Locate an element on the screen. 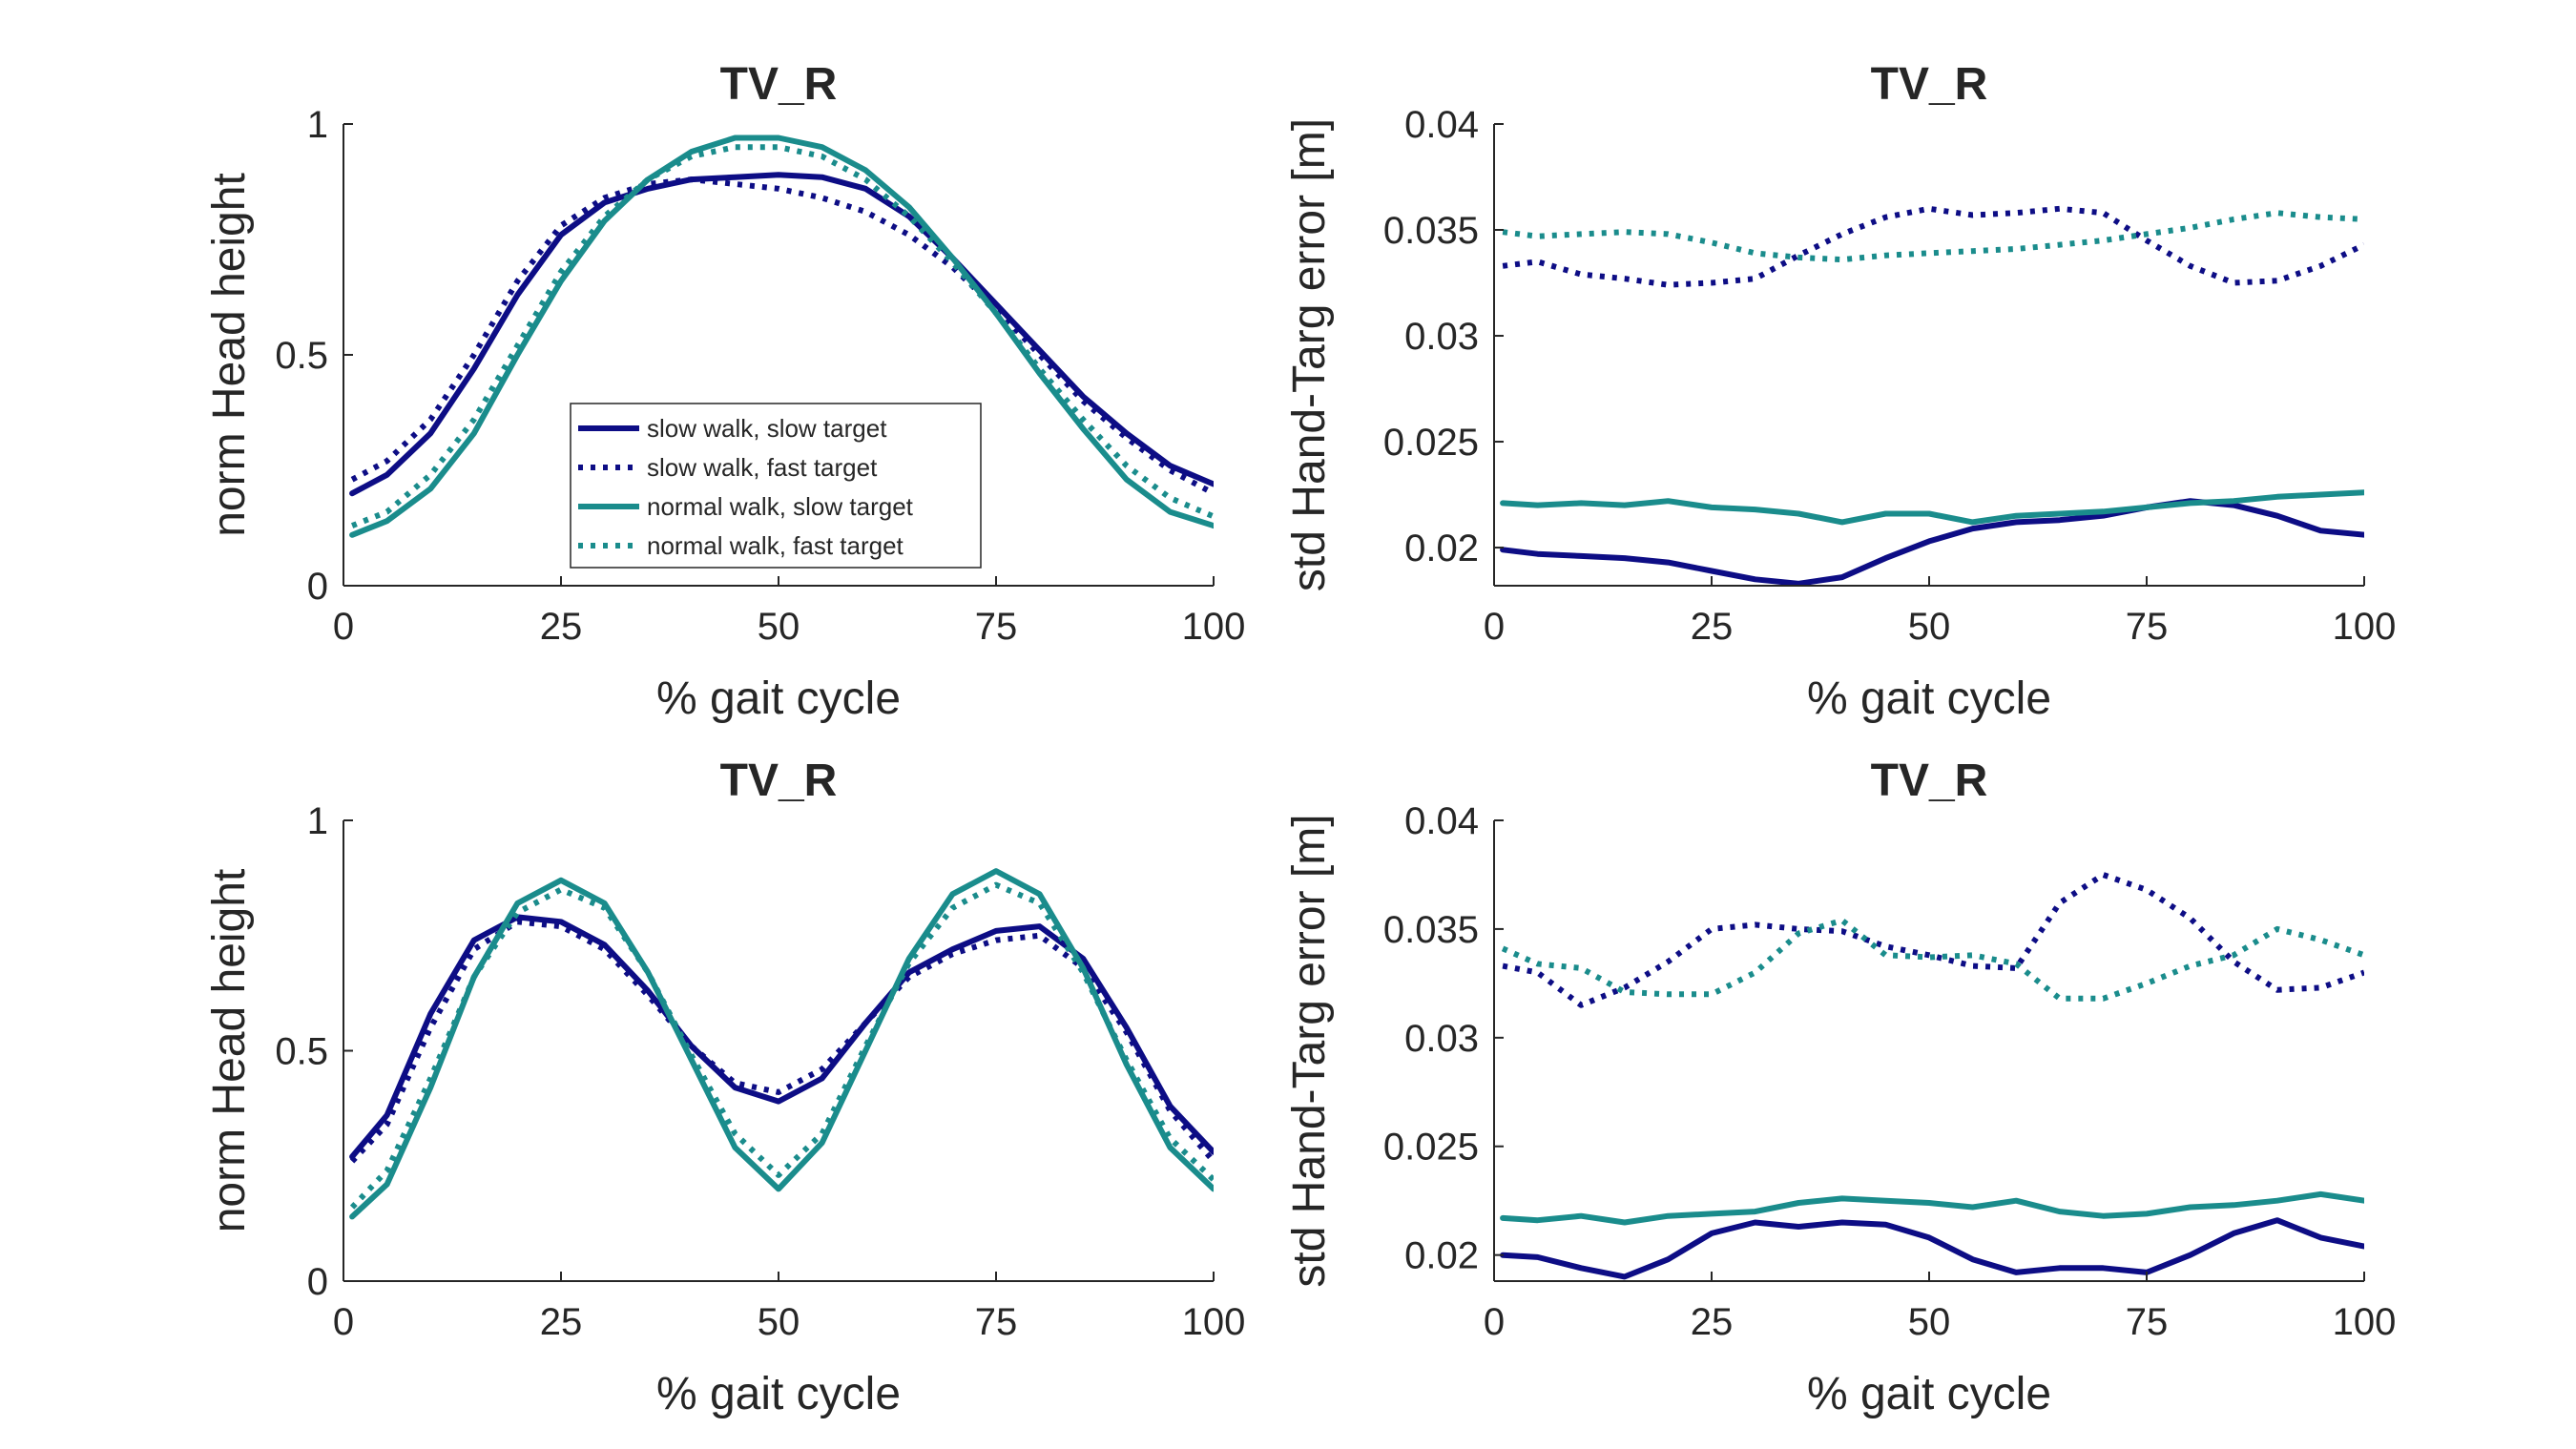 The width and height of the screenshot is (2576, 1449). legend-entry-label: normal walk, slow target is located at coordinates (780, 506).